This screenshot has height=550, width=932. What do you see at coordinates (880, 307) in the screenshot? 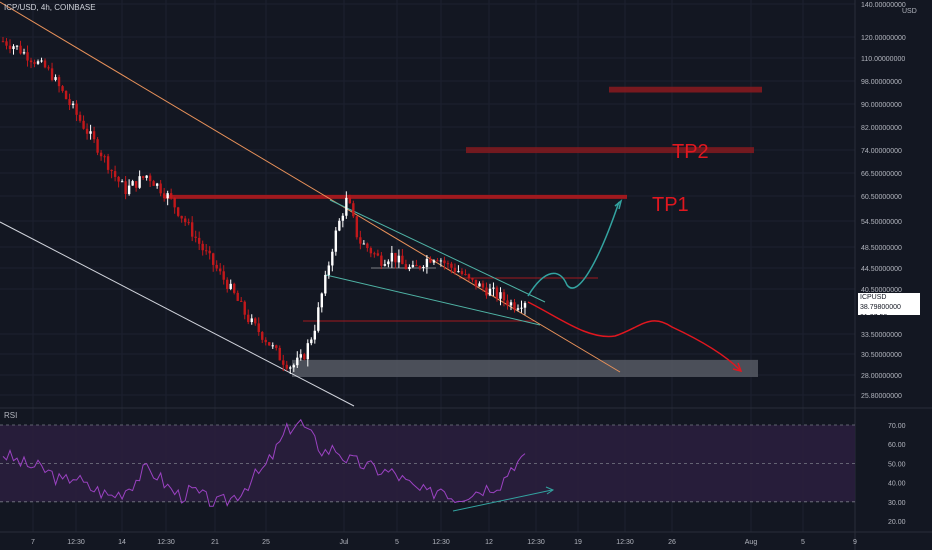
I see `price-text: 38.79800000` at bounding box center [880, 307].